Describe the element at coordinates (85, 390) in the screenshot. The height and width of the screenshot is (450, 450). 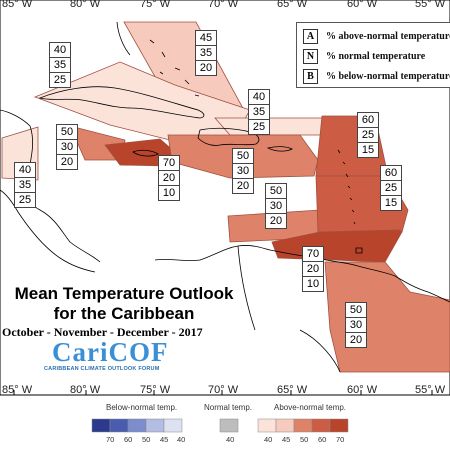
I see `lon-label-80w-bottom: 80° W` at that location.